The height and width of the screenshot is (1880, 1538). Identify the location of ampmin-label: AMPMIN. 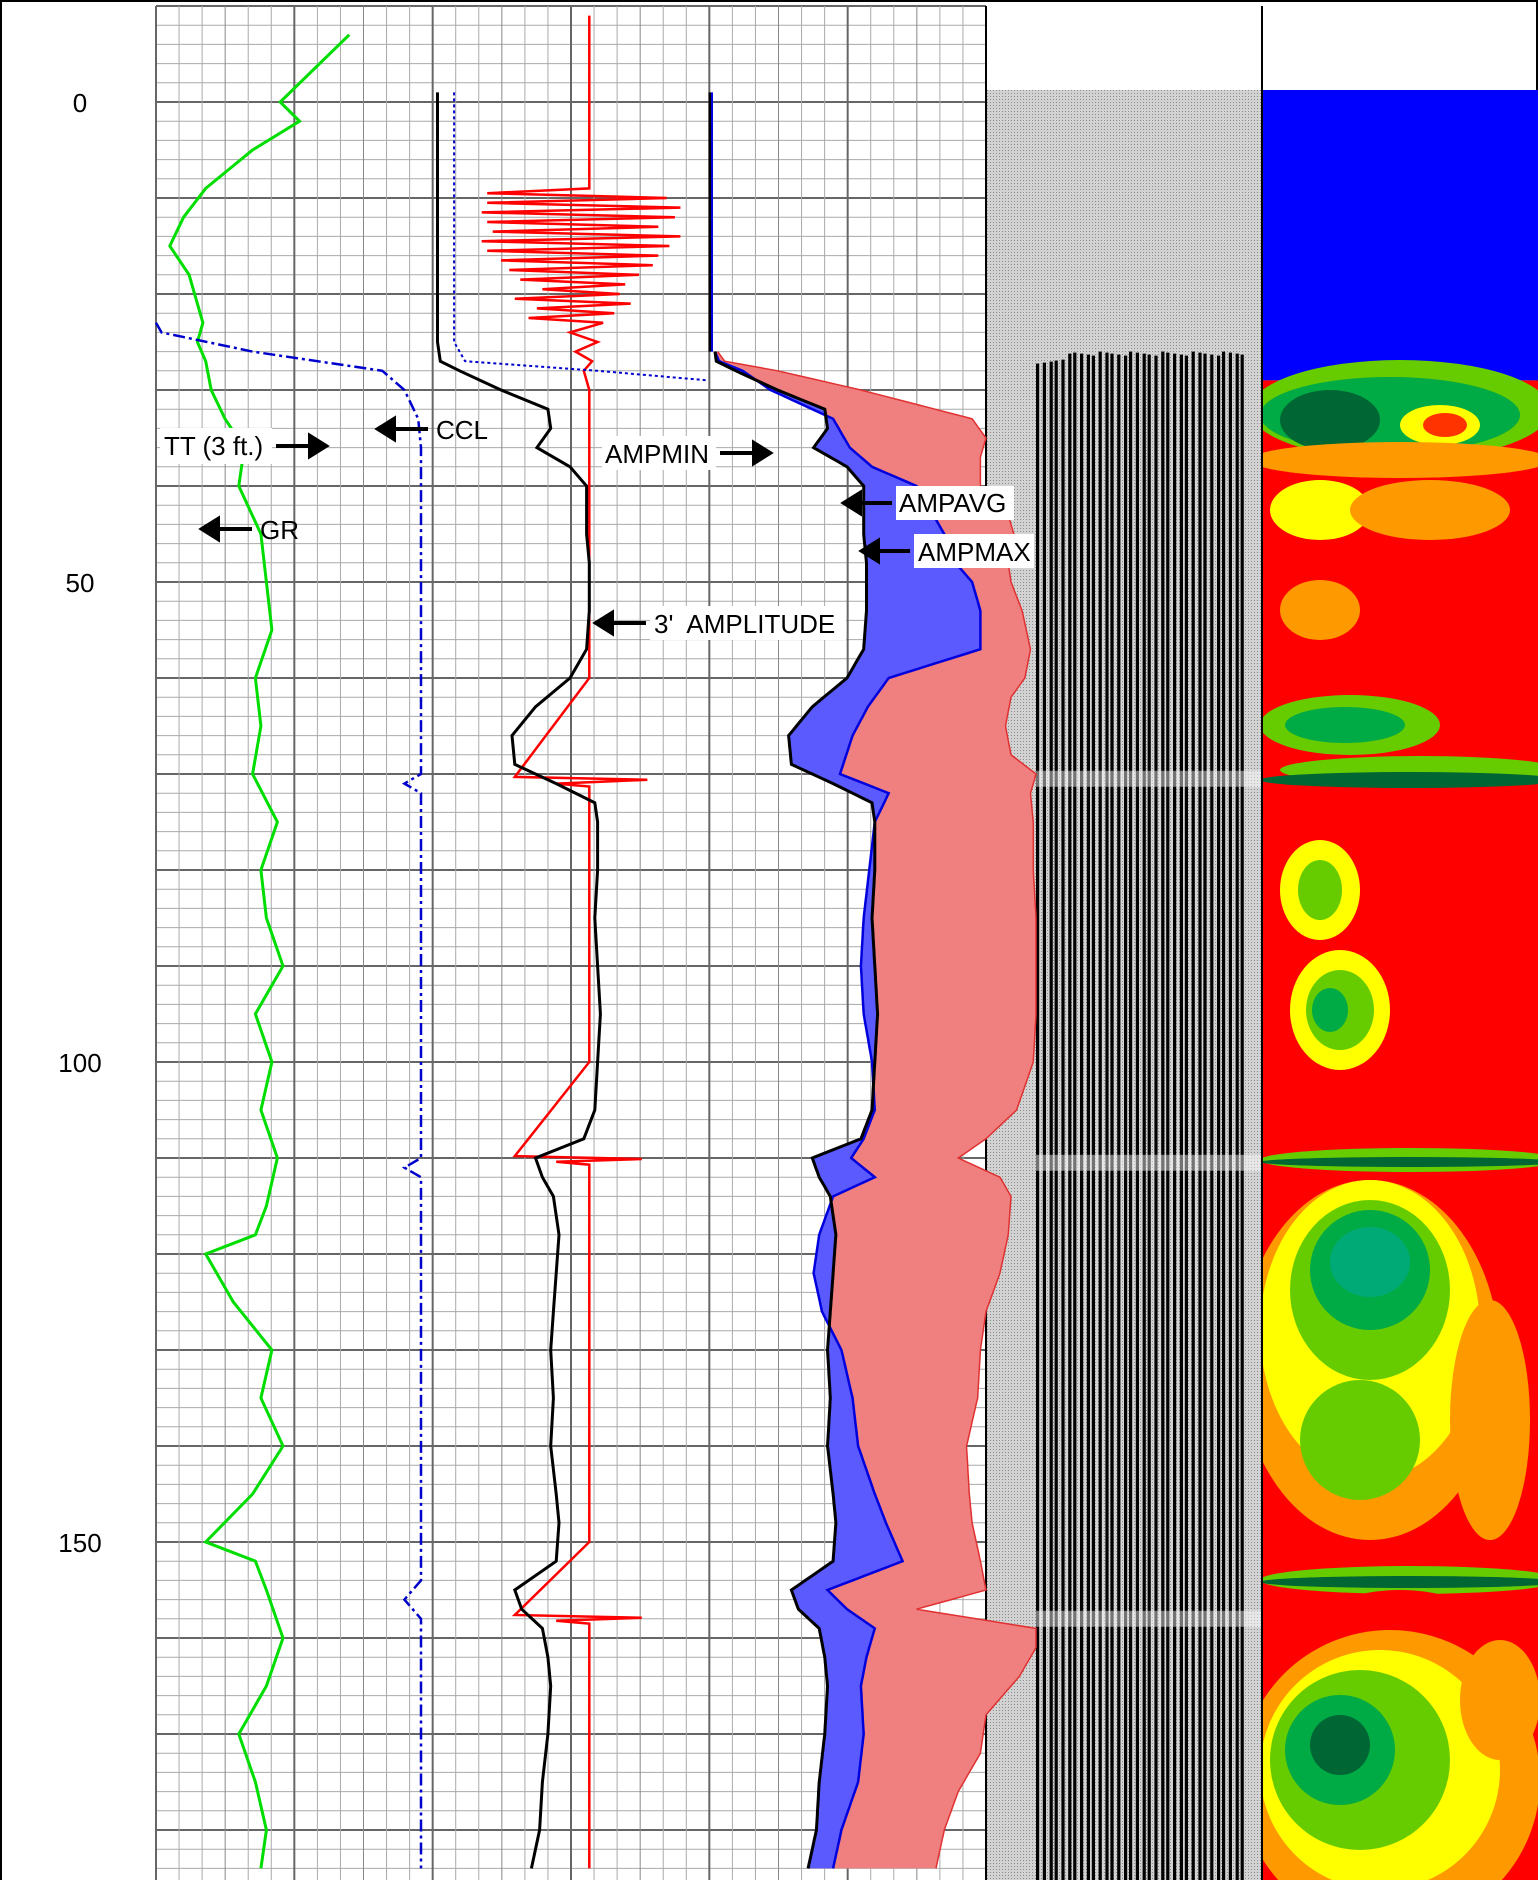
(657, 454).